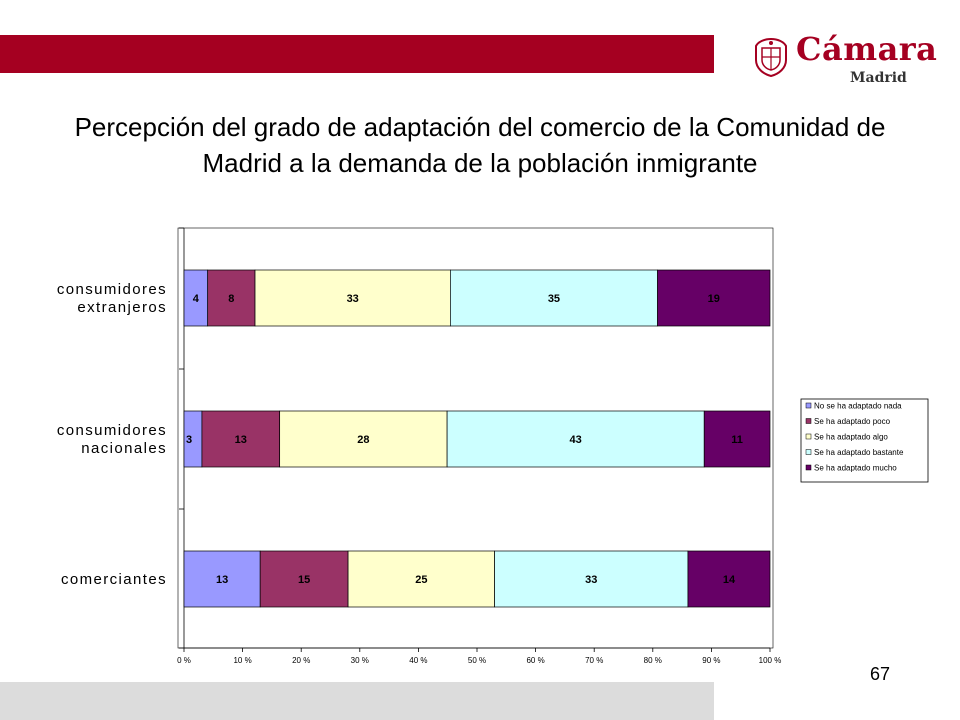 The height and width of the screenshot is (720, 960). I want to click on x-tick-label: 90 %, so click(711, 660).